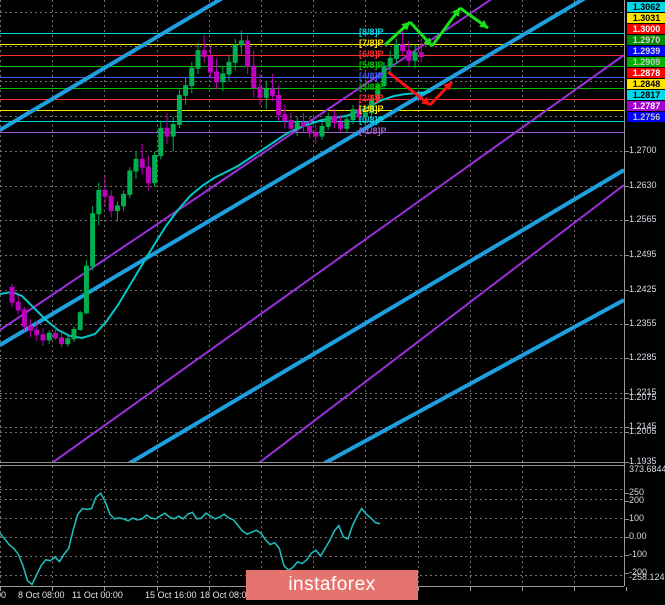 The width and height of the screenshot is (665, 605). Describe the element at coordinates (646, 18) in the screenshot. I see `price-tag-1.3031: 1.3031` at that location.